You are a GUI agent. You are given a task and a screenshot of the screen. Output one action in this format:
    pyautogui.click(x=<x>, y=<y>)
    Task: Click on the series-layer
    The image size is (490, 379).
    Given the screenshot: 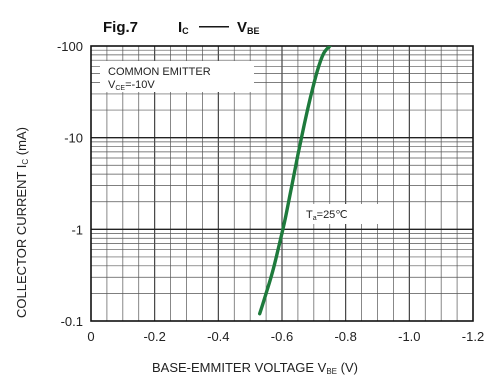 What is the action you would take?
    pyautogui.click(x=295, y=181)
    